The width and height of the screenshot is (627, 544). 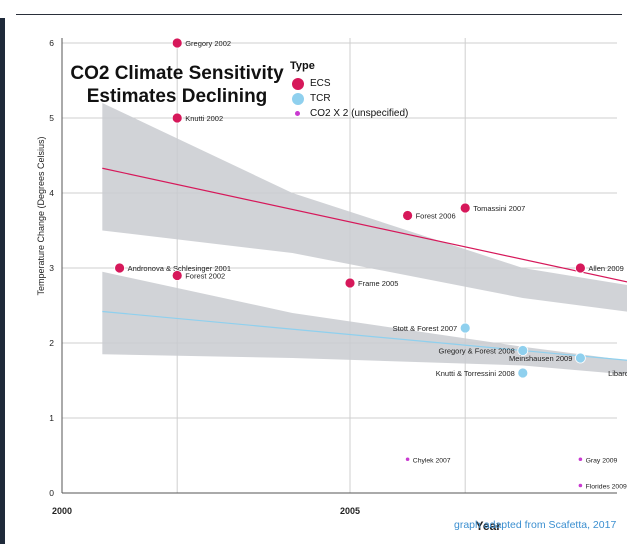 What do you see at coordinates (298, 83) in the screenshot?
I see `ecs-marker-icon` at bounding box center [298, 83].